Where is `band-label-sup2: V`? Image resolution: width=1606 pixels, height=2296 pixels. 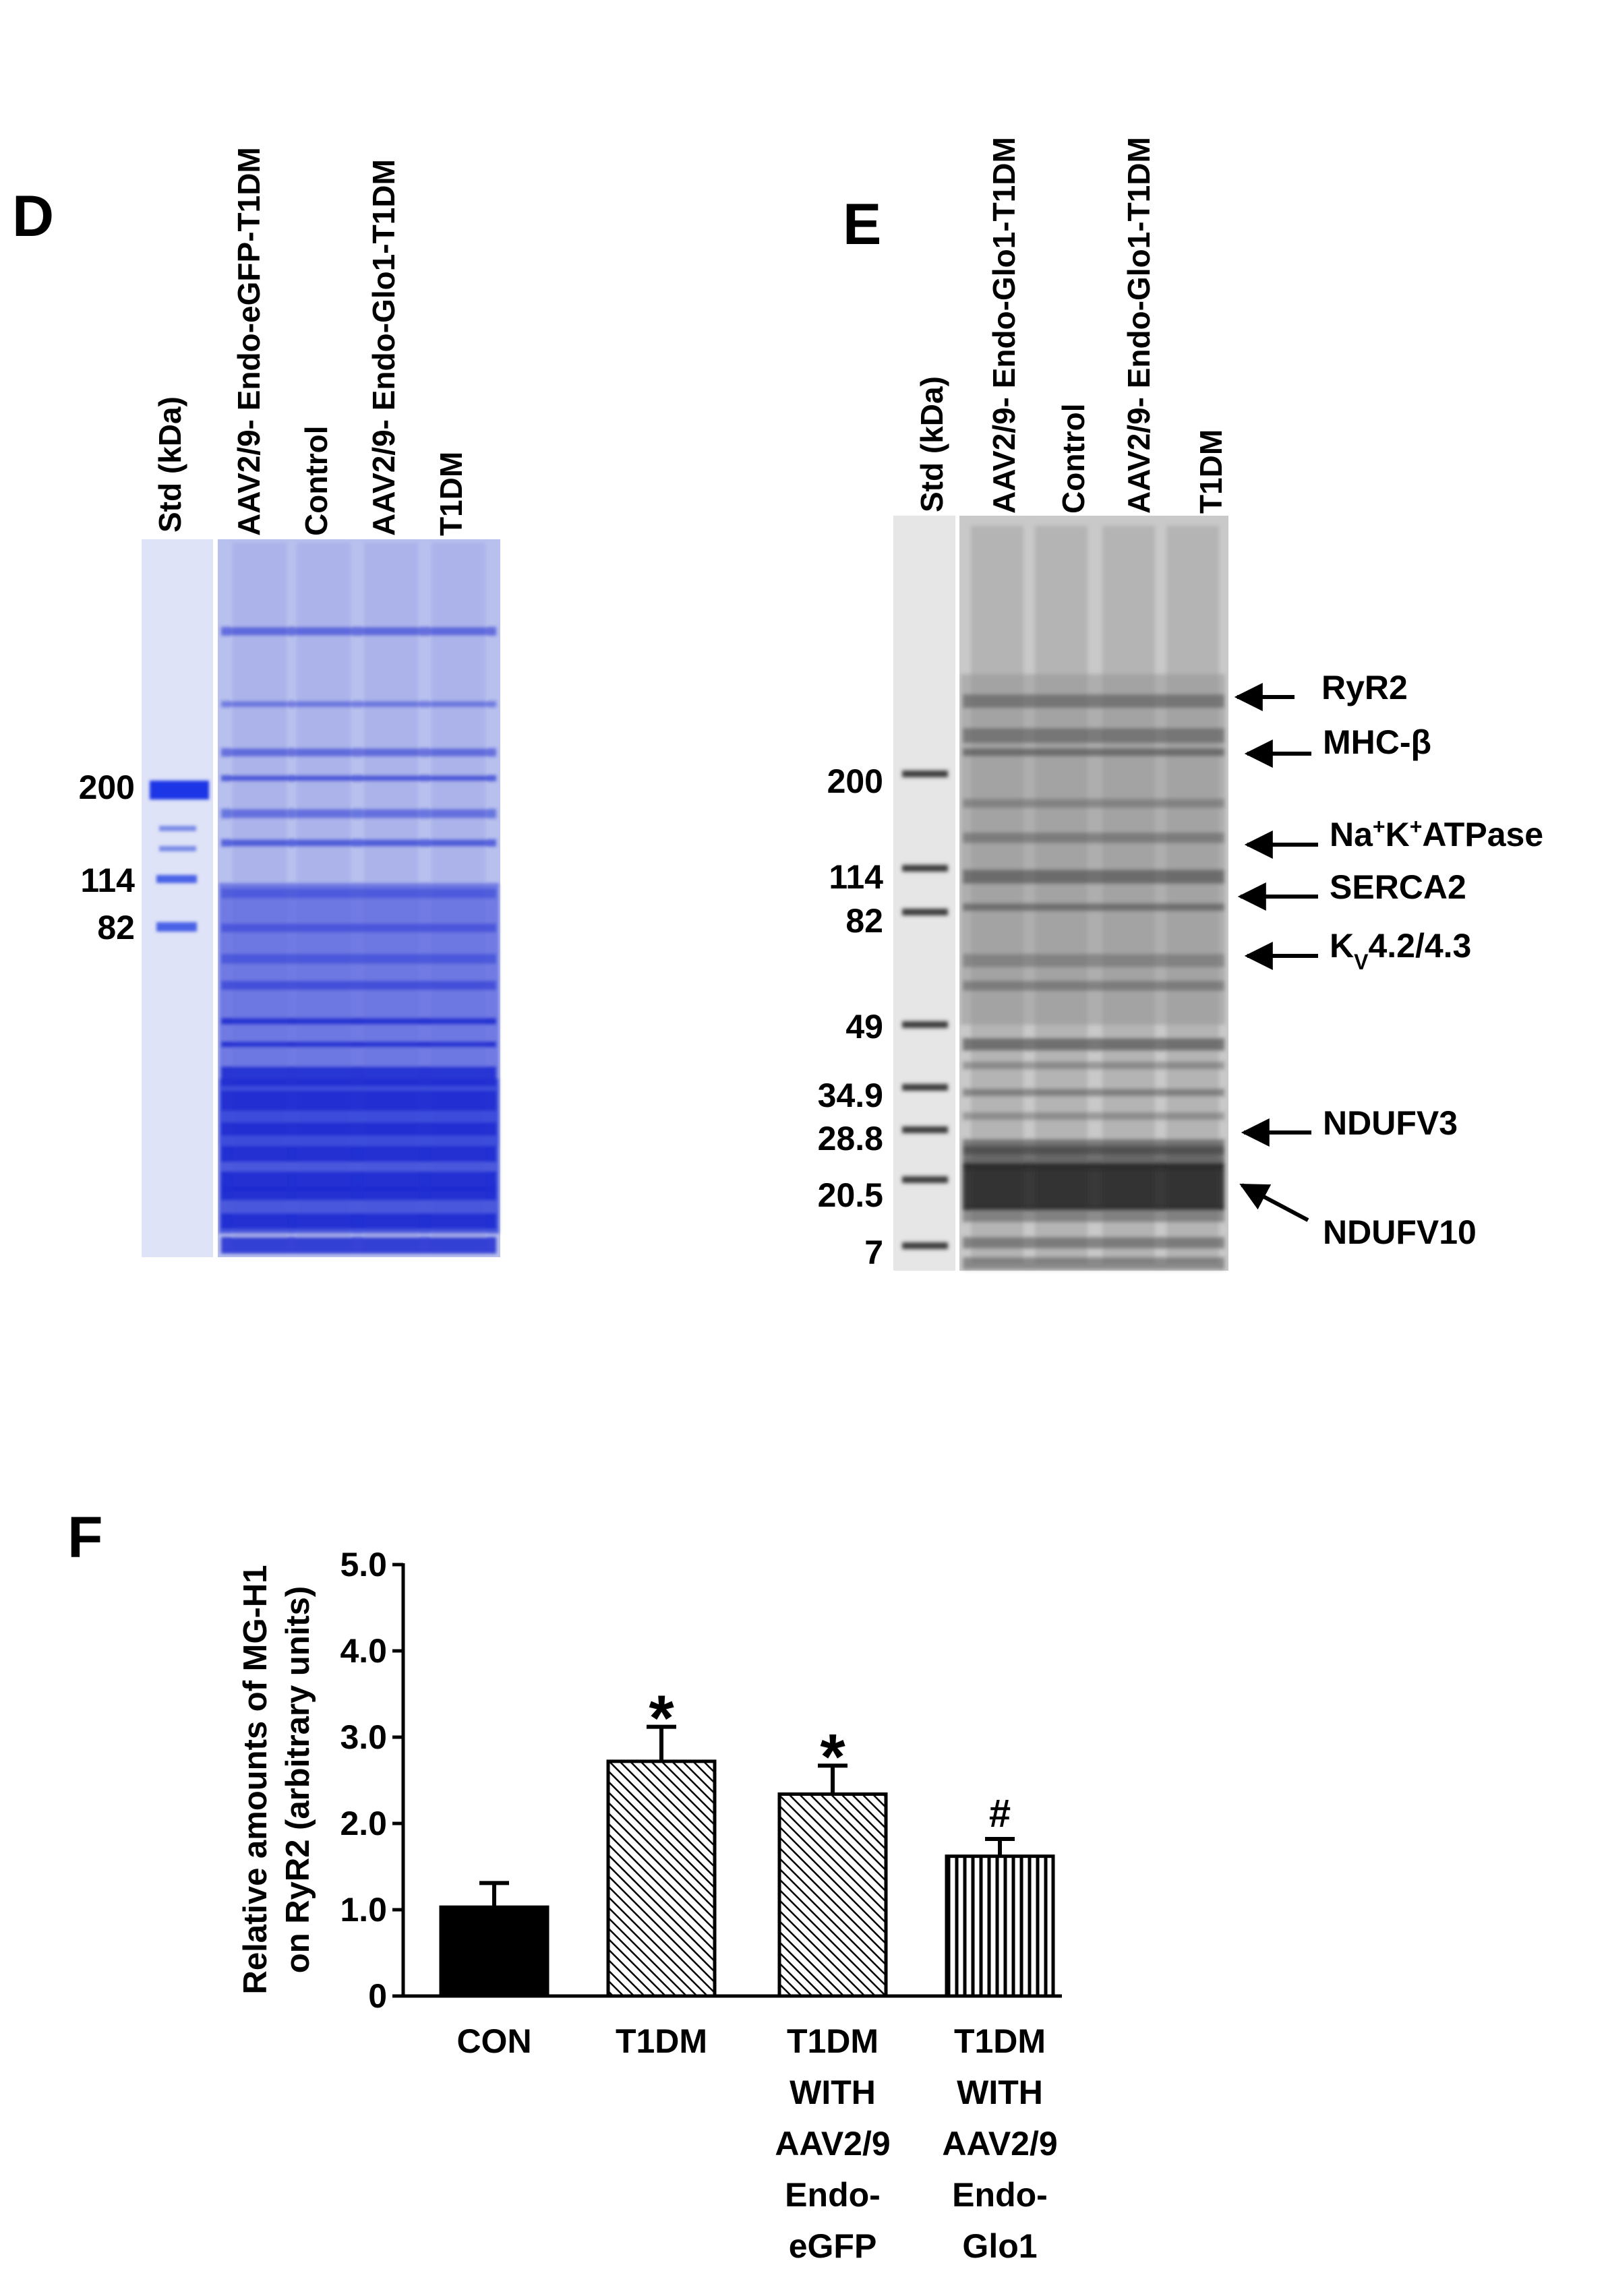 band-label-sup2: V is located at coordinates (1361, 962).